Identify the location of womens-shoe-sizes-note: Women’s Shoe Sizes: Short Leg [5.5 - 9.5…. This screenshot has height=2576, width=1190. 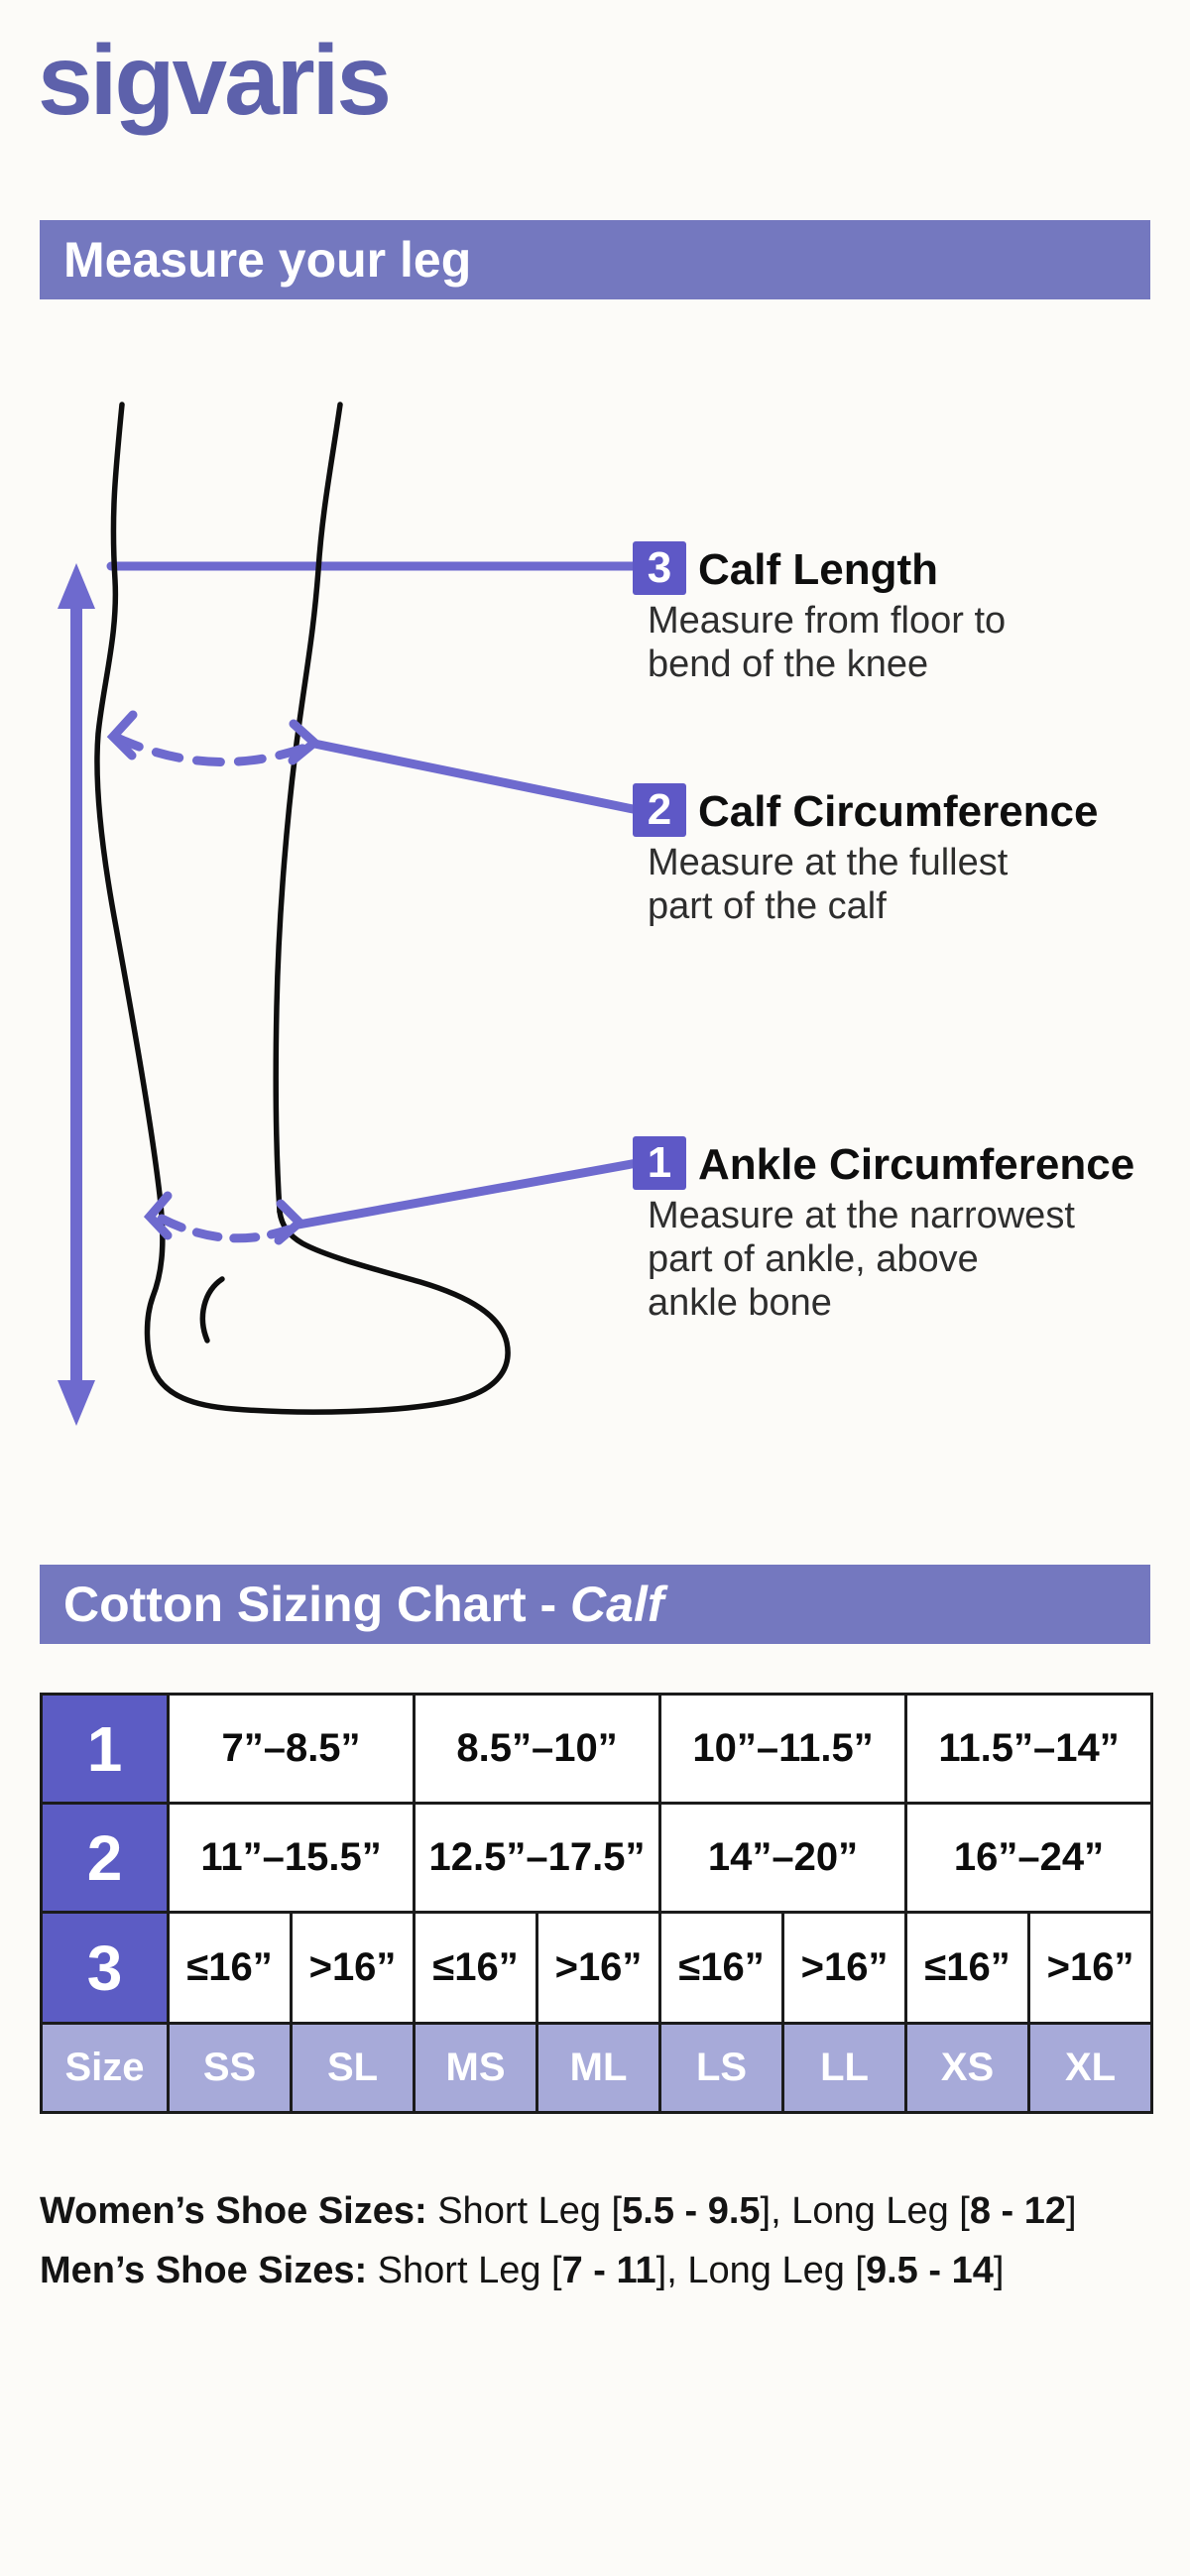
(558, 2211).